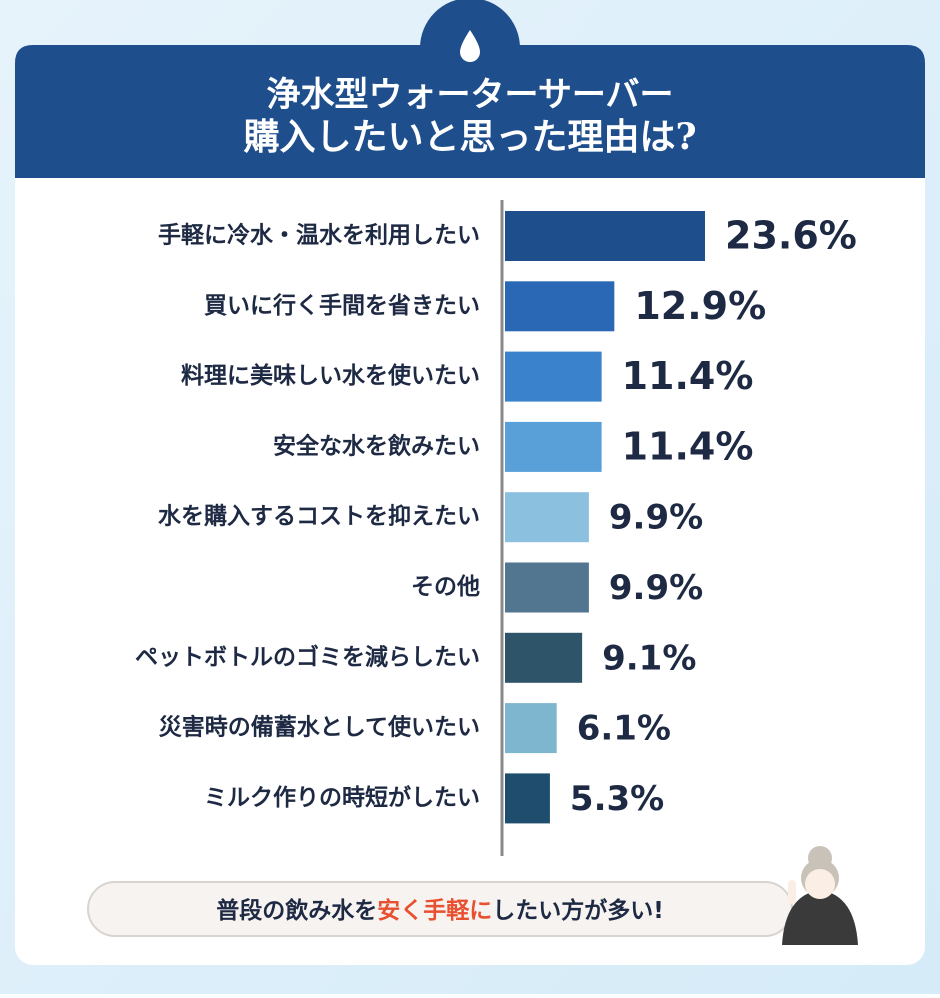 The height and width of the screenshot is (998, 940). What do you see at coordinates (376, 445) in the screenshot?
I see `category-label: 安全な水を飲みたい` at bounding box center [376, 445].